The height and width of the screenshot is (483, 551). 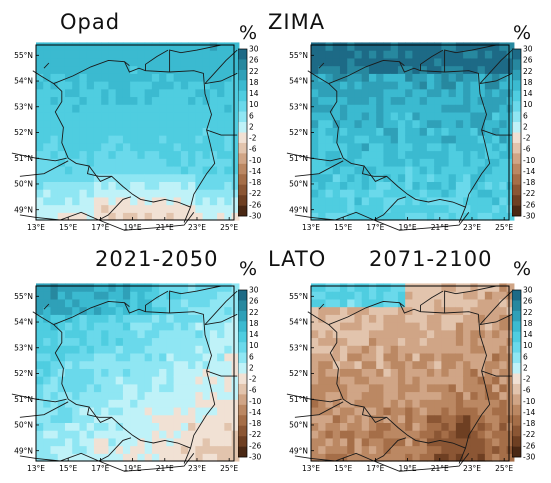 What do you see at coordinates (516, 96) in the screenshot?
I see `colorbar-swatch` at bounding box center [516, 96].